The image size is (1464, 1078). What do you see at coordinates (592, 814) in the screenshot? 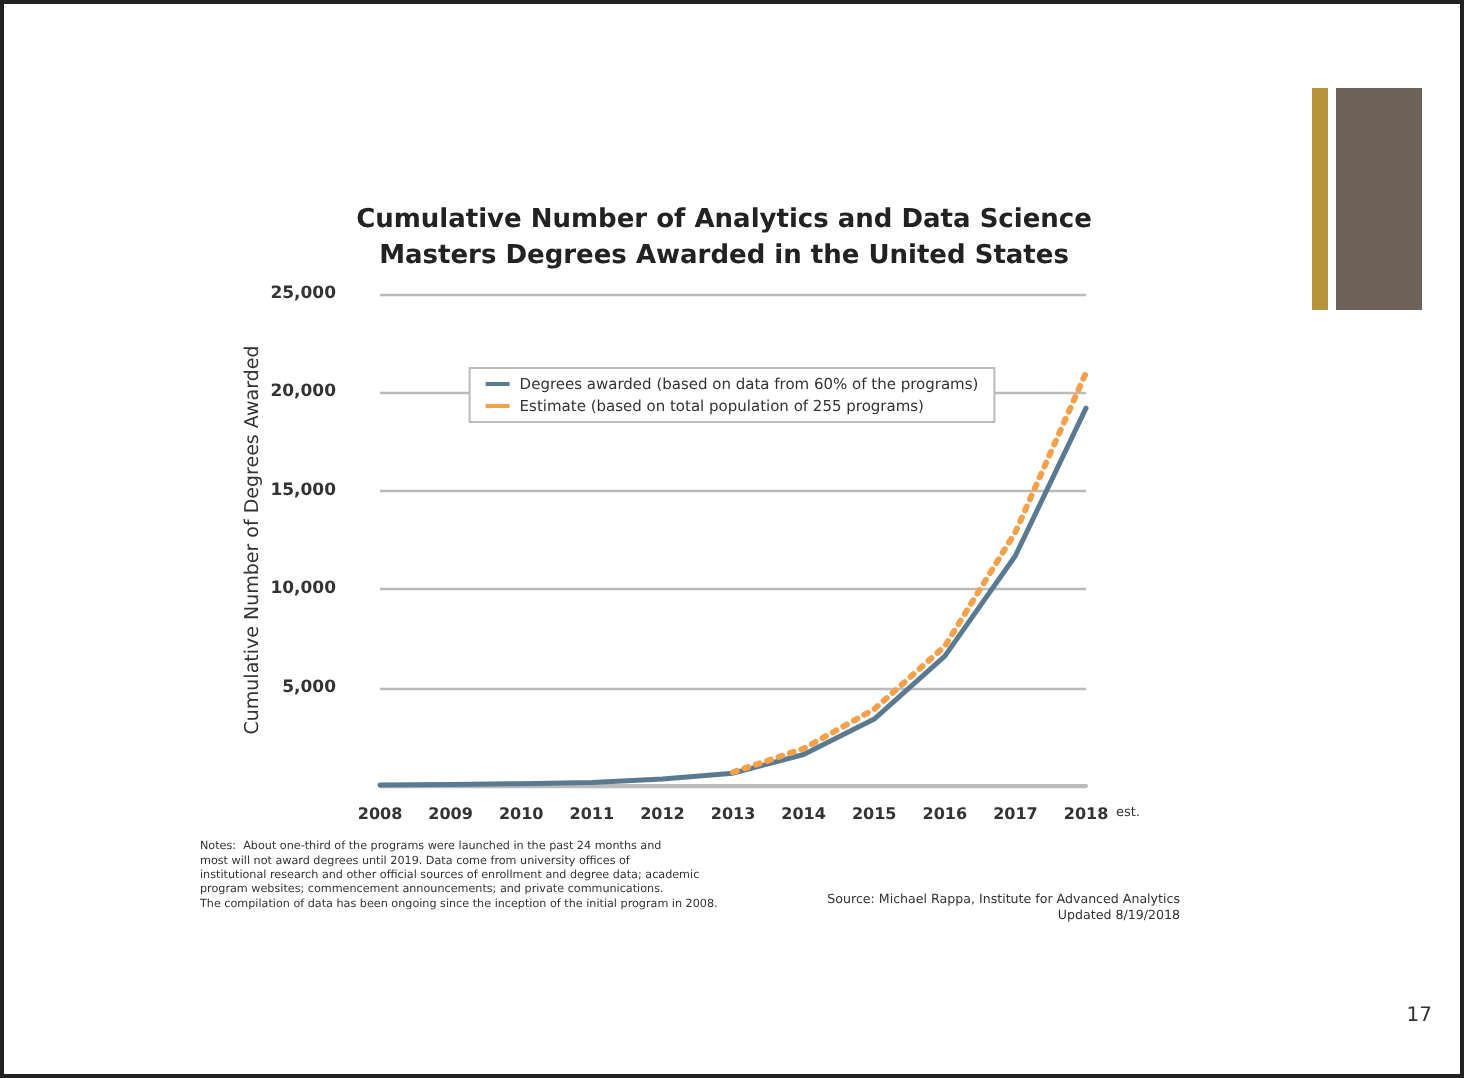
I see `x-tick-label: 2011` at bounding box center [592, 814].